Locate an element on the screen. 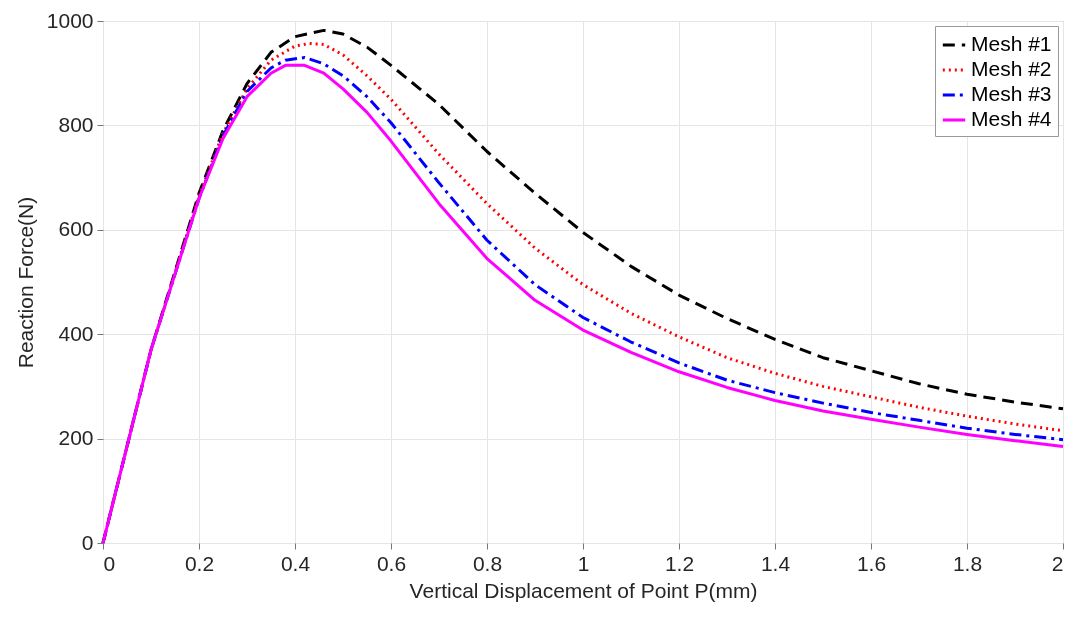  y-axis-title: Reaction Force(N) is located at coordinates (25, 282).